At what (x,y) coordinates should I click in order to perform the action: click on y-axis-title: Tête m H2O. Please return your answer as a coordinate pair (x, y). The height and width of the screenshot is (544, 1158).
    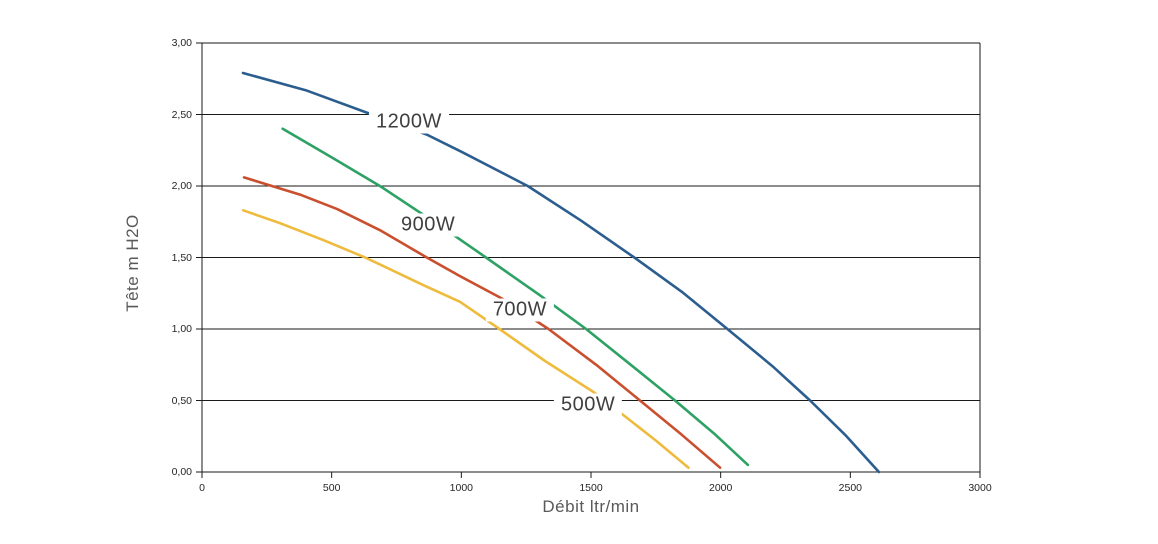
    Looking at the image, I should click on (132, 263).